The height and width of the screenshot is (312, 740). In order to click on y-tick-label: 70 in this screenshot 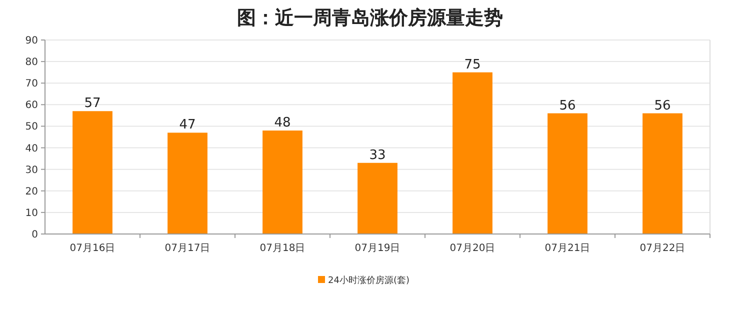, I will do `click(31, 84)`.